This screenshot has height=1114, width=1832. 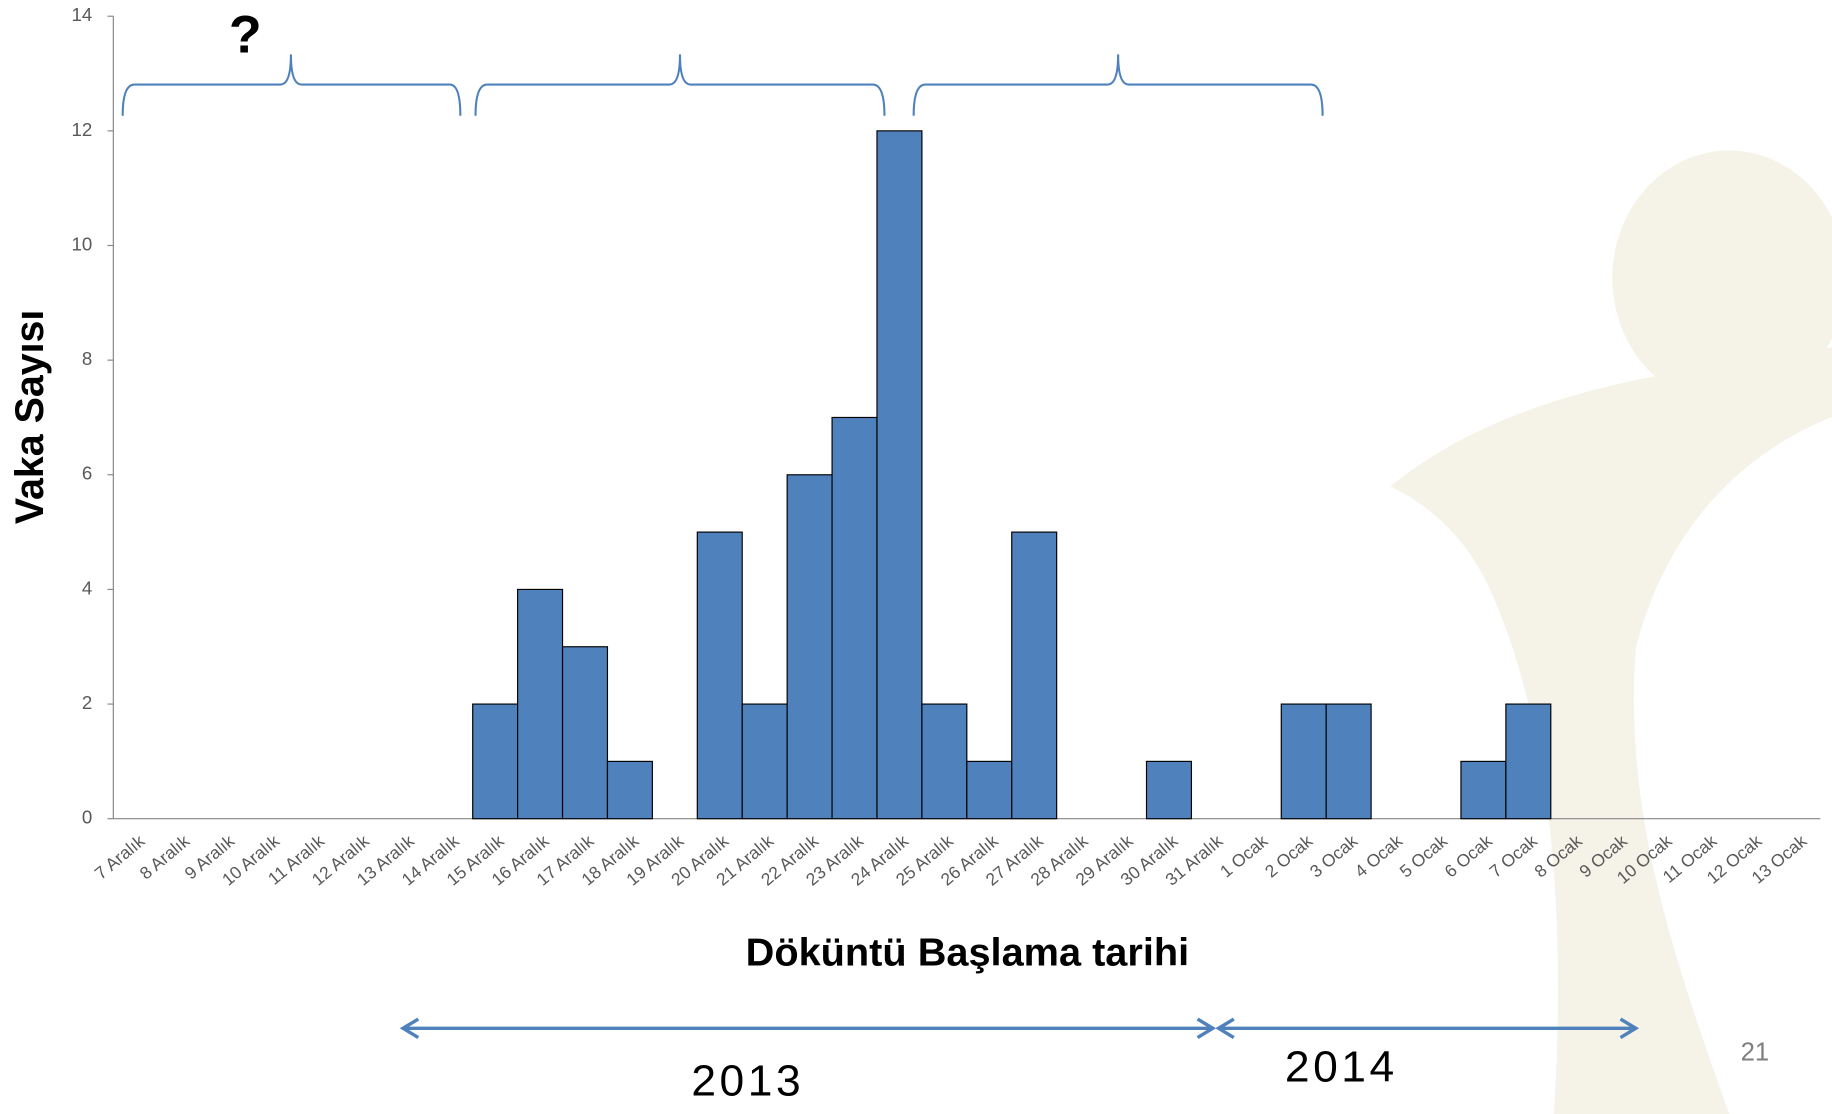 What do you see at coordinates (165, 857) in the screenshot?
I see `x-tick-label: 8 Aralık` at bounding box center [165, 857].